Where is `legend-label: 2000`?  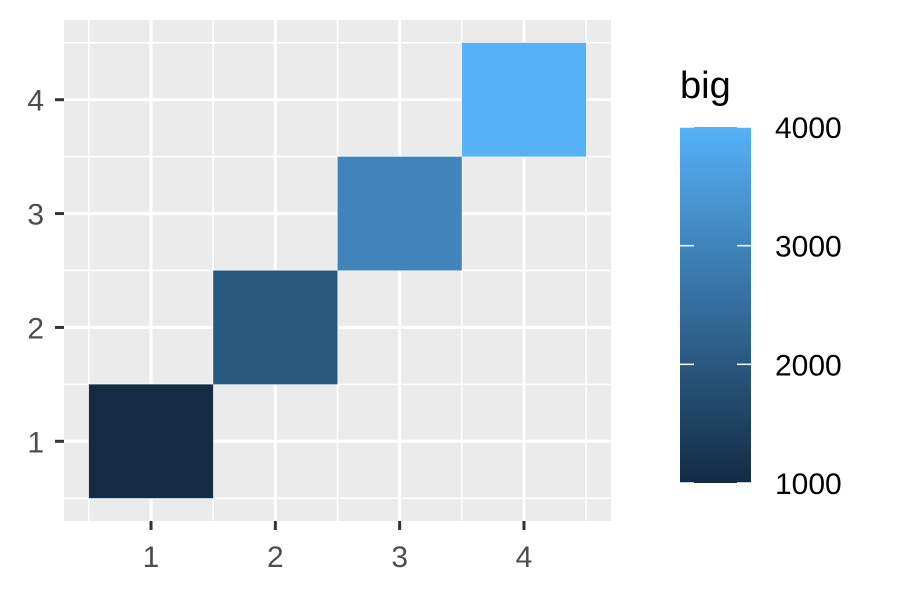
legend-label: 2000 is located at coordinates (808, 365).